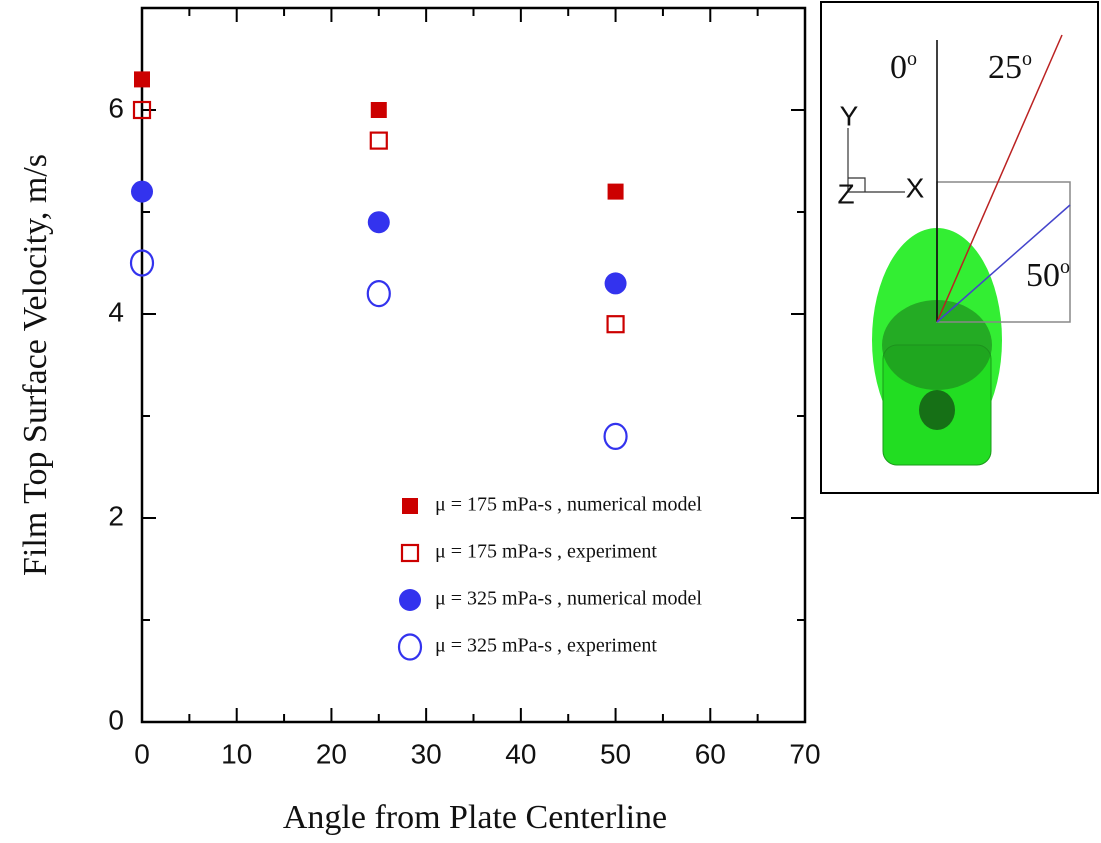 The height and width of the screenshot is (843, 1101). Describe the element at coordinates (804, 753) in the screenshot. I see `x-tick-label: 70` at that location.